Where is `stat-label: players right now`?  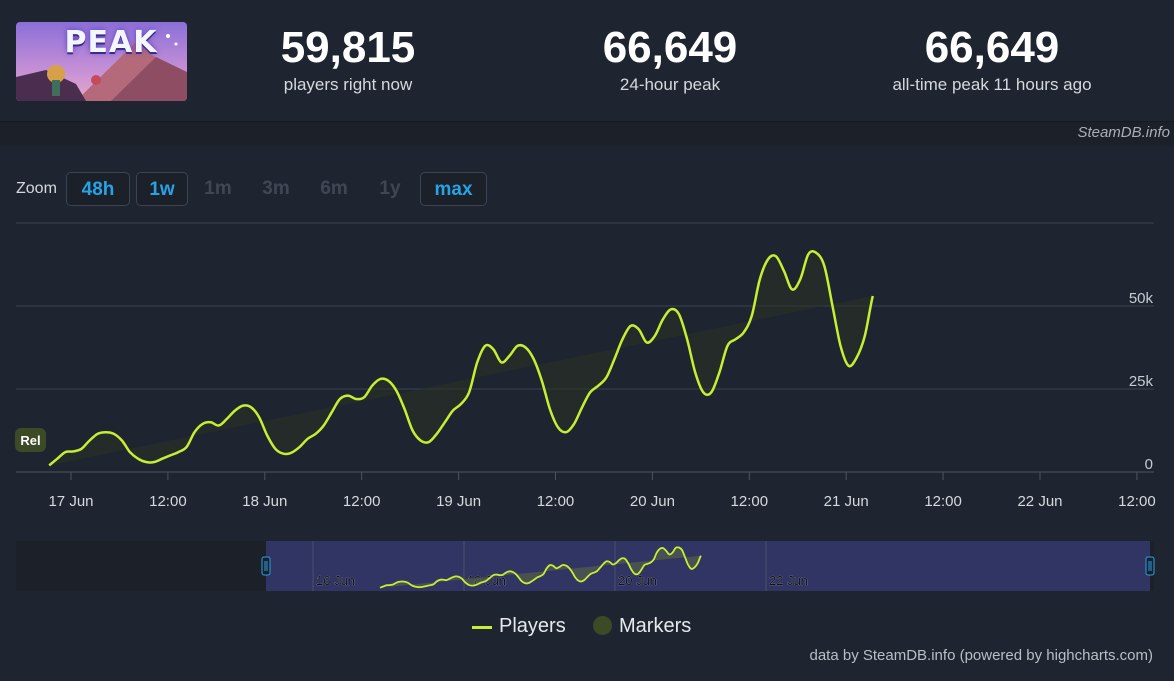 stat-label: players right now is located at coordinates (348, 84).